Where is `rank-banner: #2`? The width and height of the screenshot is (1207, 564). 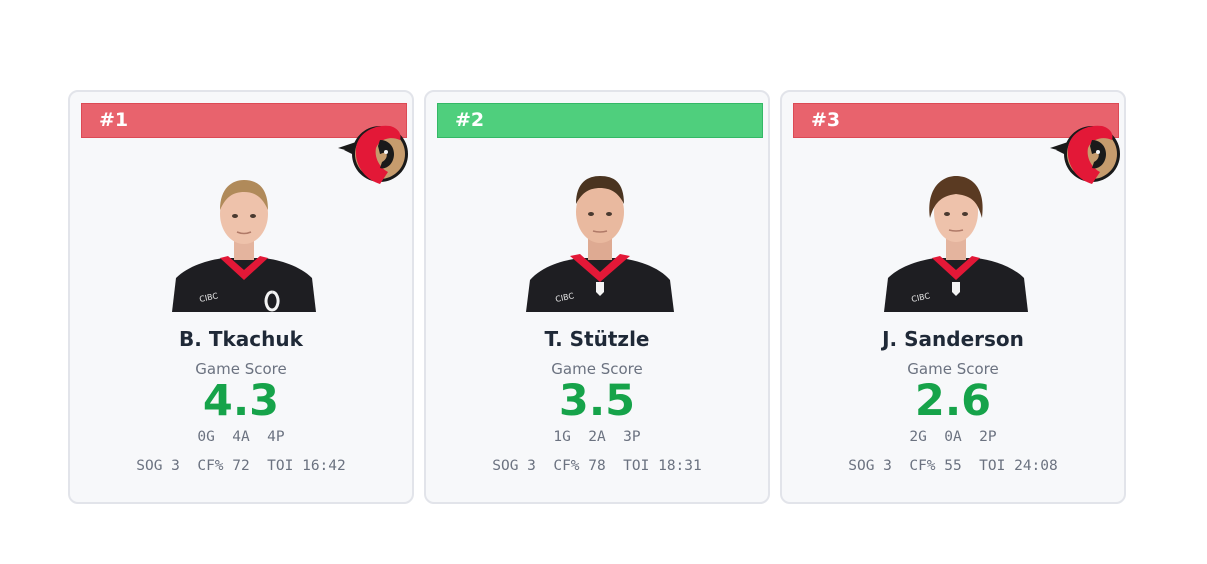 rank-banner: #2 is located at coordinates (600, 120).